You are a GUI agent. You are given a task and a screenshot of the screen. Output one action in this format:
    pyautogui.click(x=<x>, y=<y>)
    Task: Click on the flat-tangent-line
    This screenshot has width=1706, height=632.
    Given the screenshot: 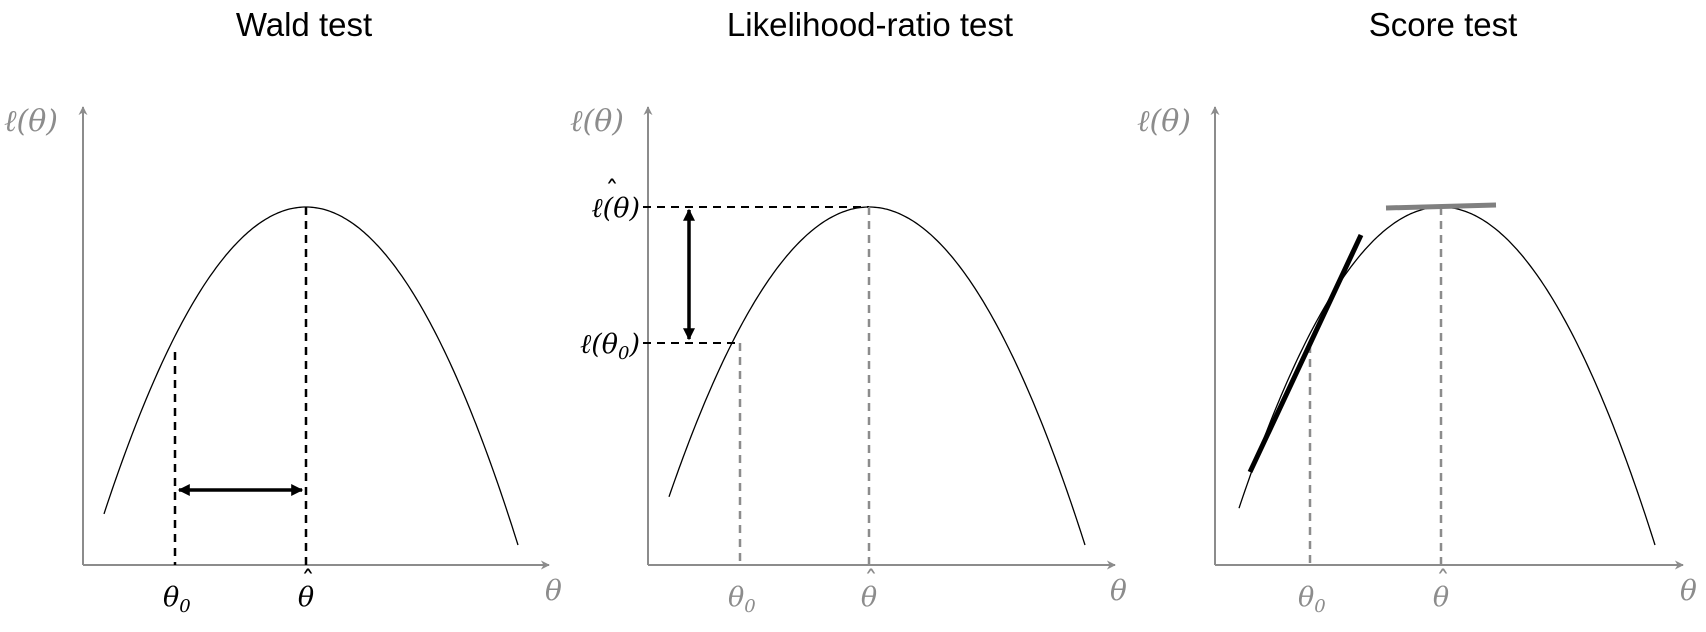 What is the action you would take?
    pyautogui.click(x=1441, y=206)
    